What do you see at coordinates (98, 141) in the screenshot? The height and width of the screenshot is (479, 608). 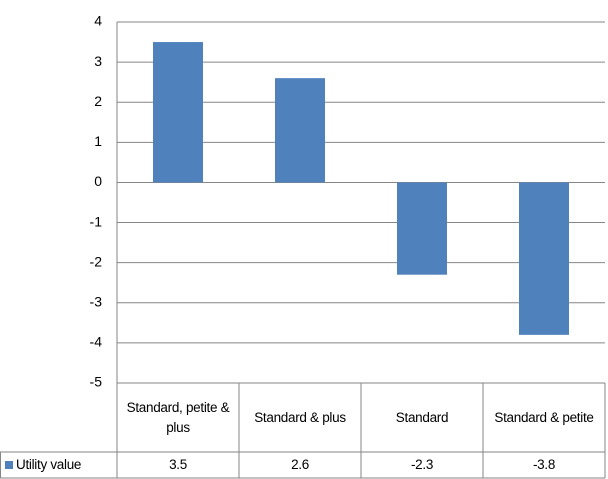 I see `y-tick-label: 1` at bounding box center [98, 141].